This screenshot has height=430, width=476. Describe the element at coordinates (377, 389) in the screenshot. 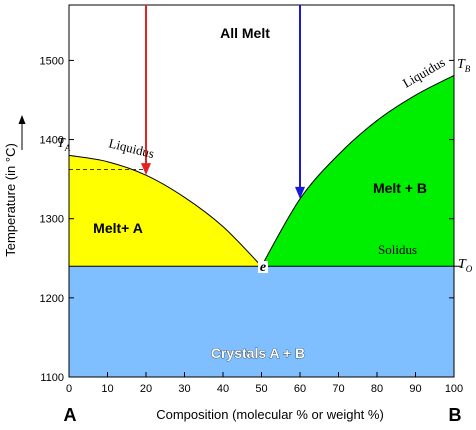

I see `x-tick-label: 80` at that location.